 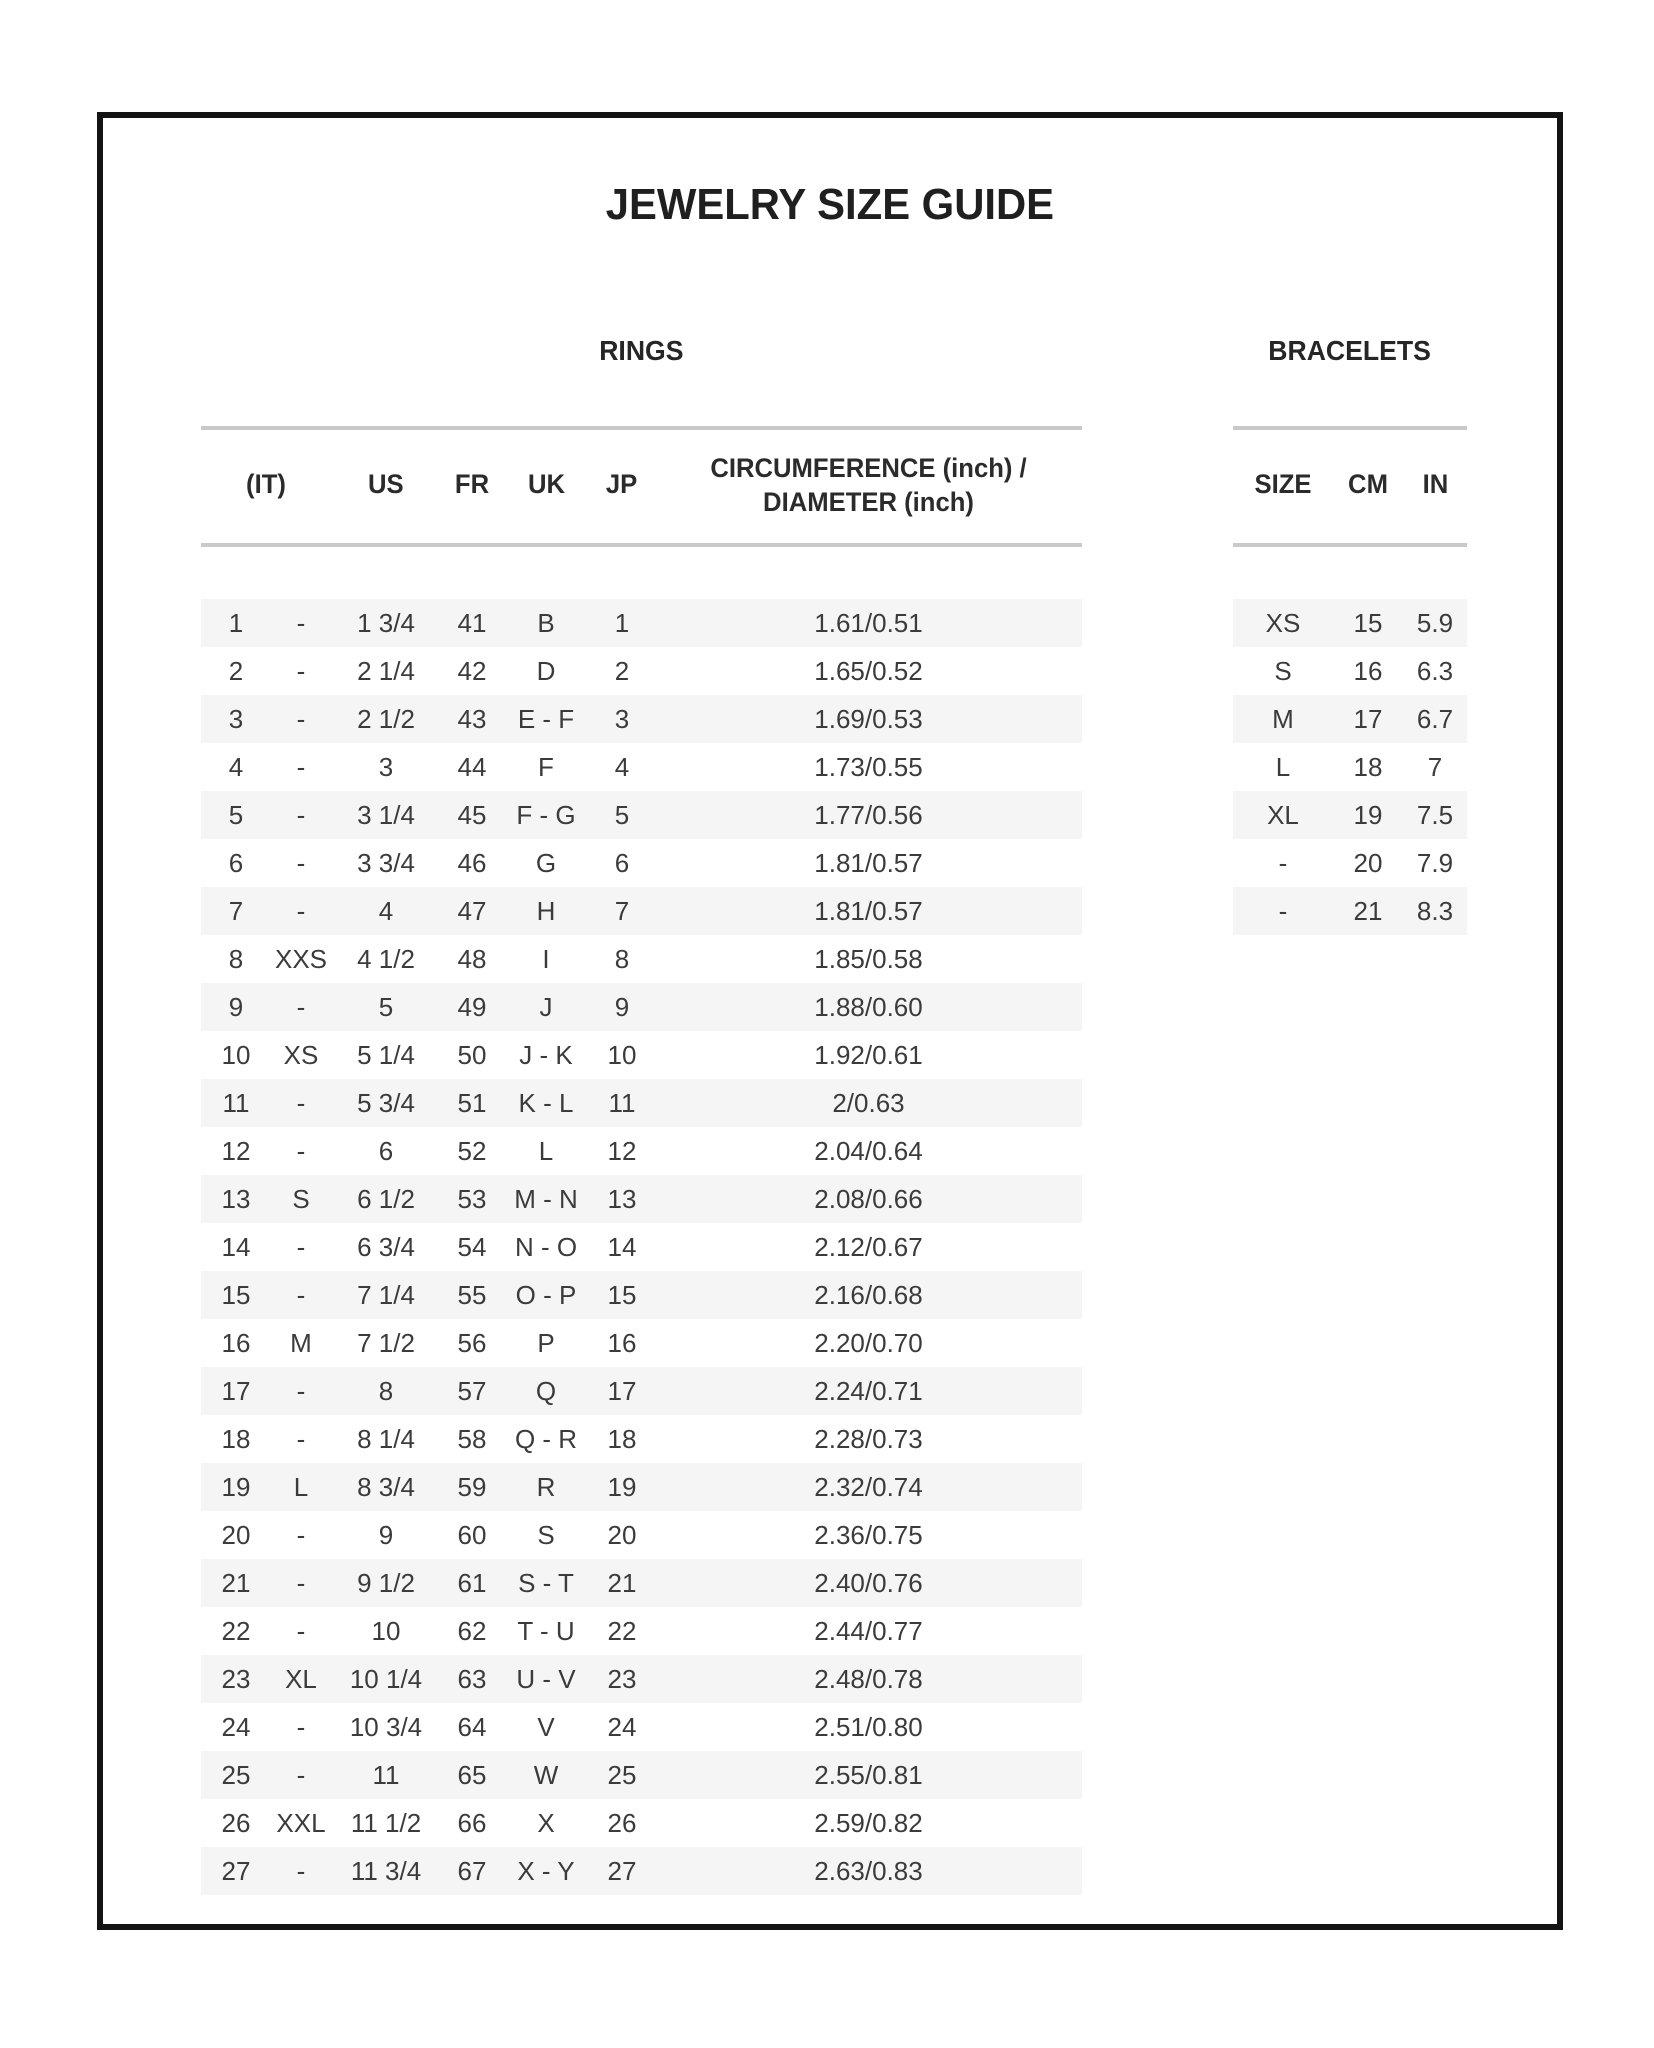 I want to click on table-row: XS 15 5.9, so click(x=1350, y=623).